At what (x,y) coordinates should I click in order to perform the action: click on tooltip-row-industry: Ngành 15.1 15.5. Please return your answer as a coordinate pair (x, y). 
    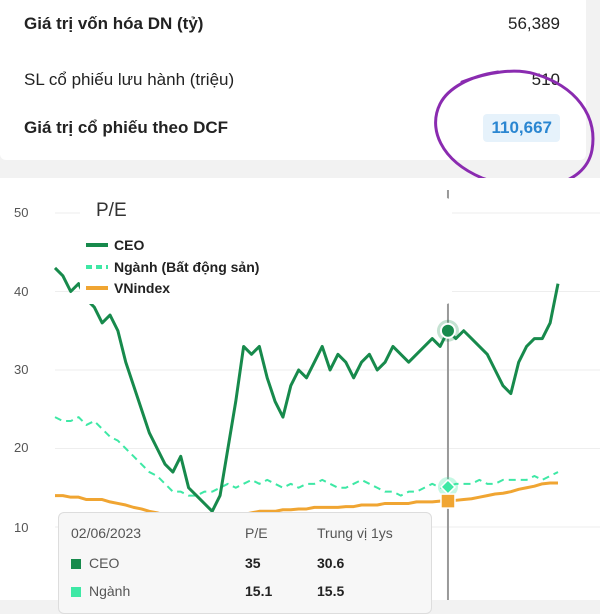
    Looking at the image, I should click on (245, 593).